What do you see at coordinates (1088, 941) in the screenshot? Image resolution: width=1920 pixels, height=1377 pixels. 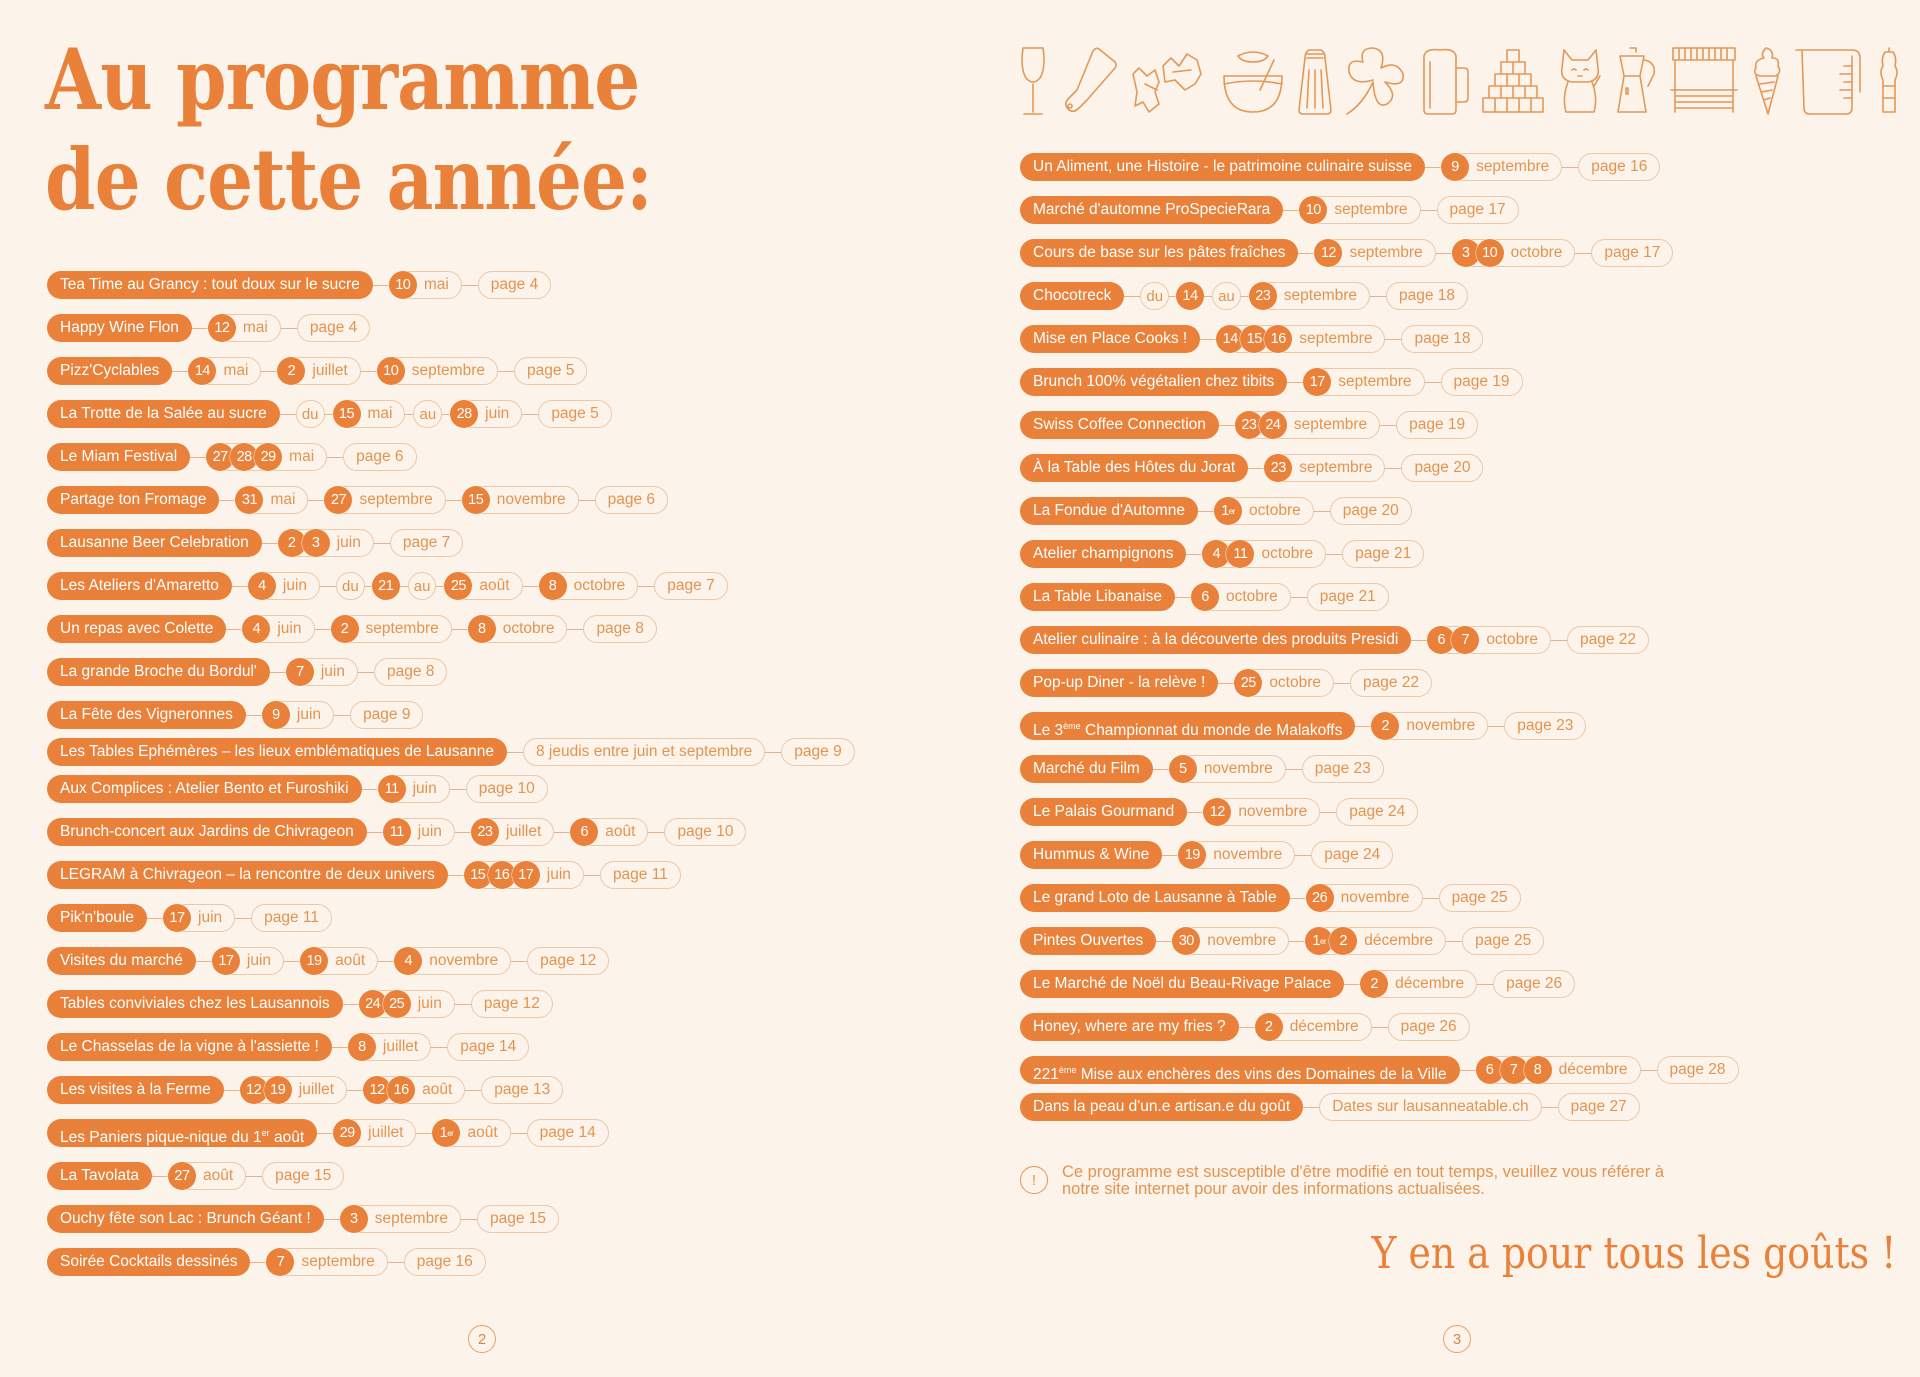 I see `event-name-chip: Pintes Ouvertes` at bounding box center [1088, 941].